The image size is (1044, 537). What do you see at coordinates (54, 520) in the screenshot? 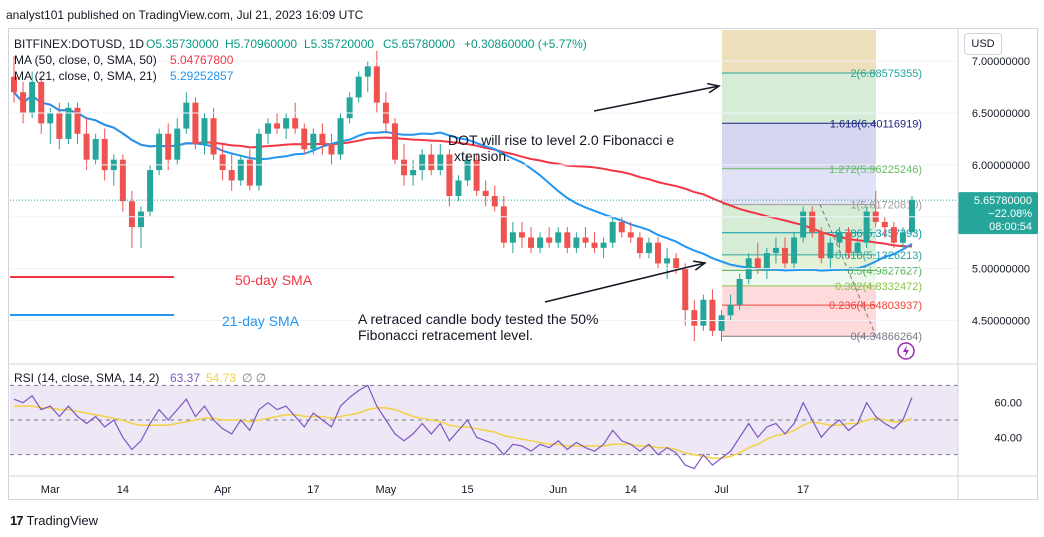
I see `tradingview-logo: 17 TradingView` at bounding box center [54, 520].